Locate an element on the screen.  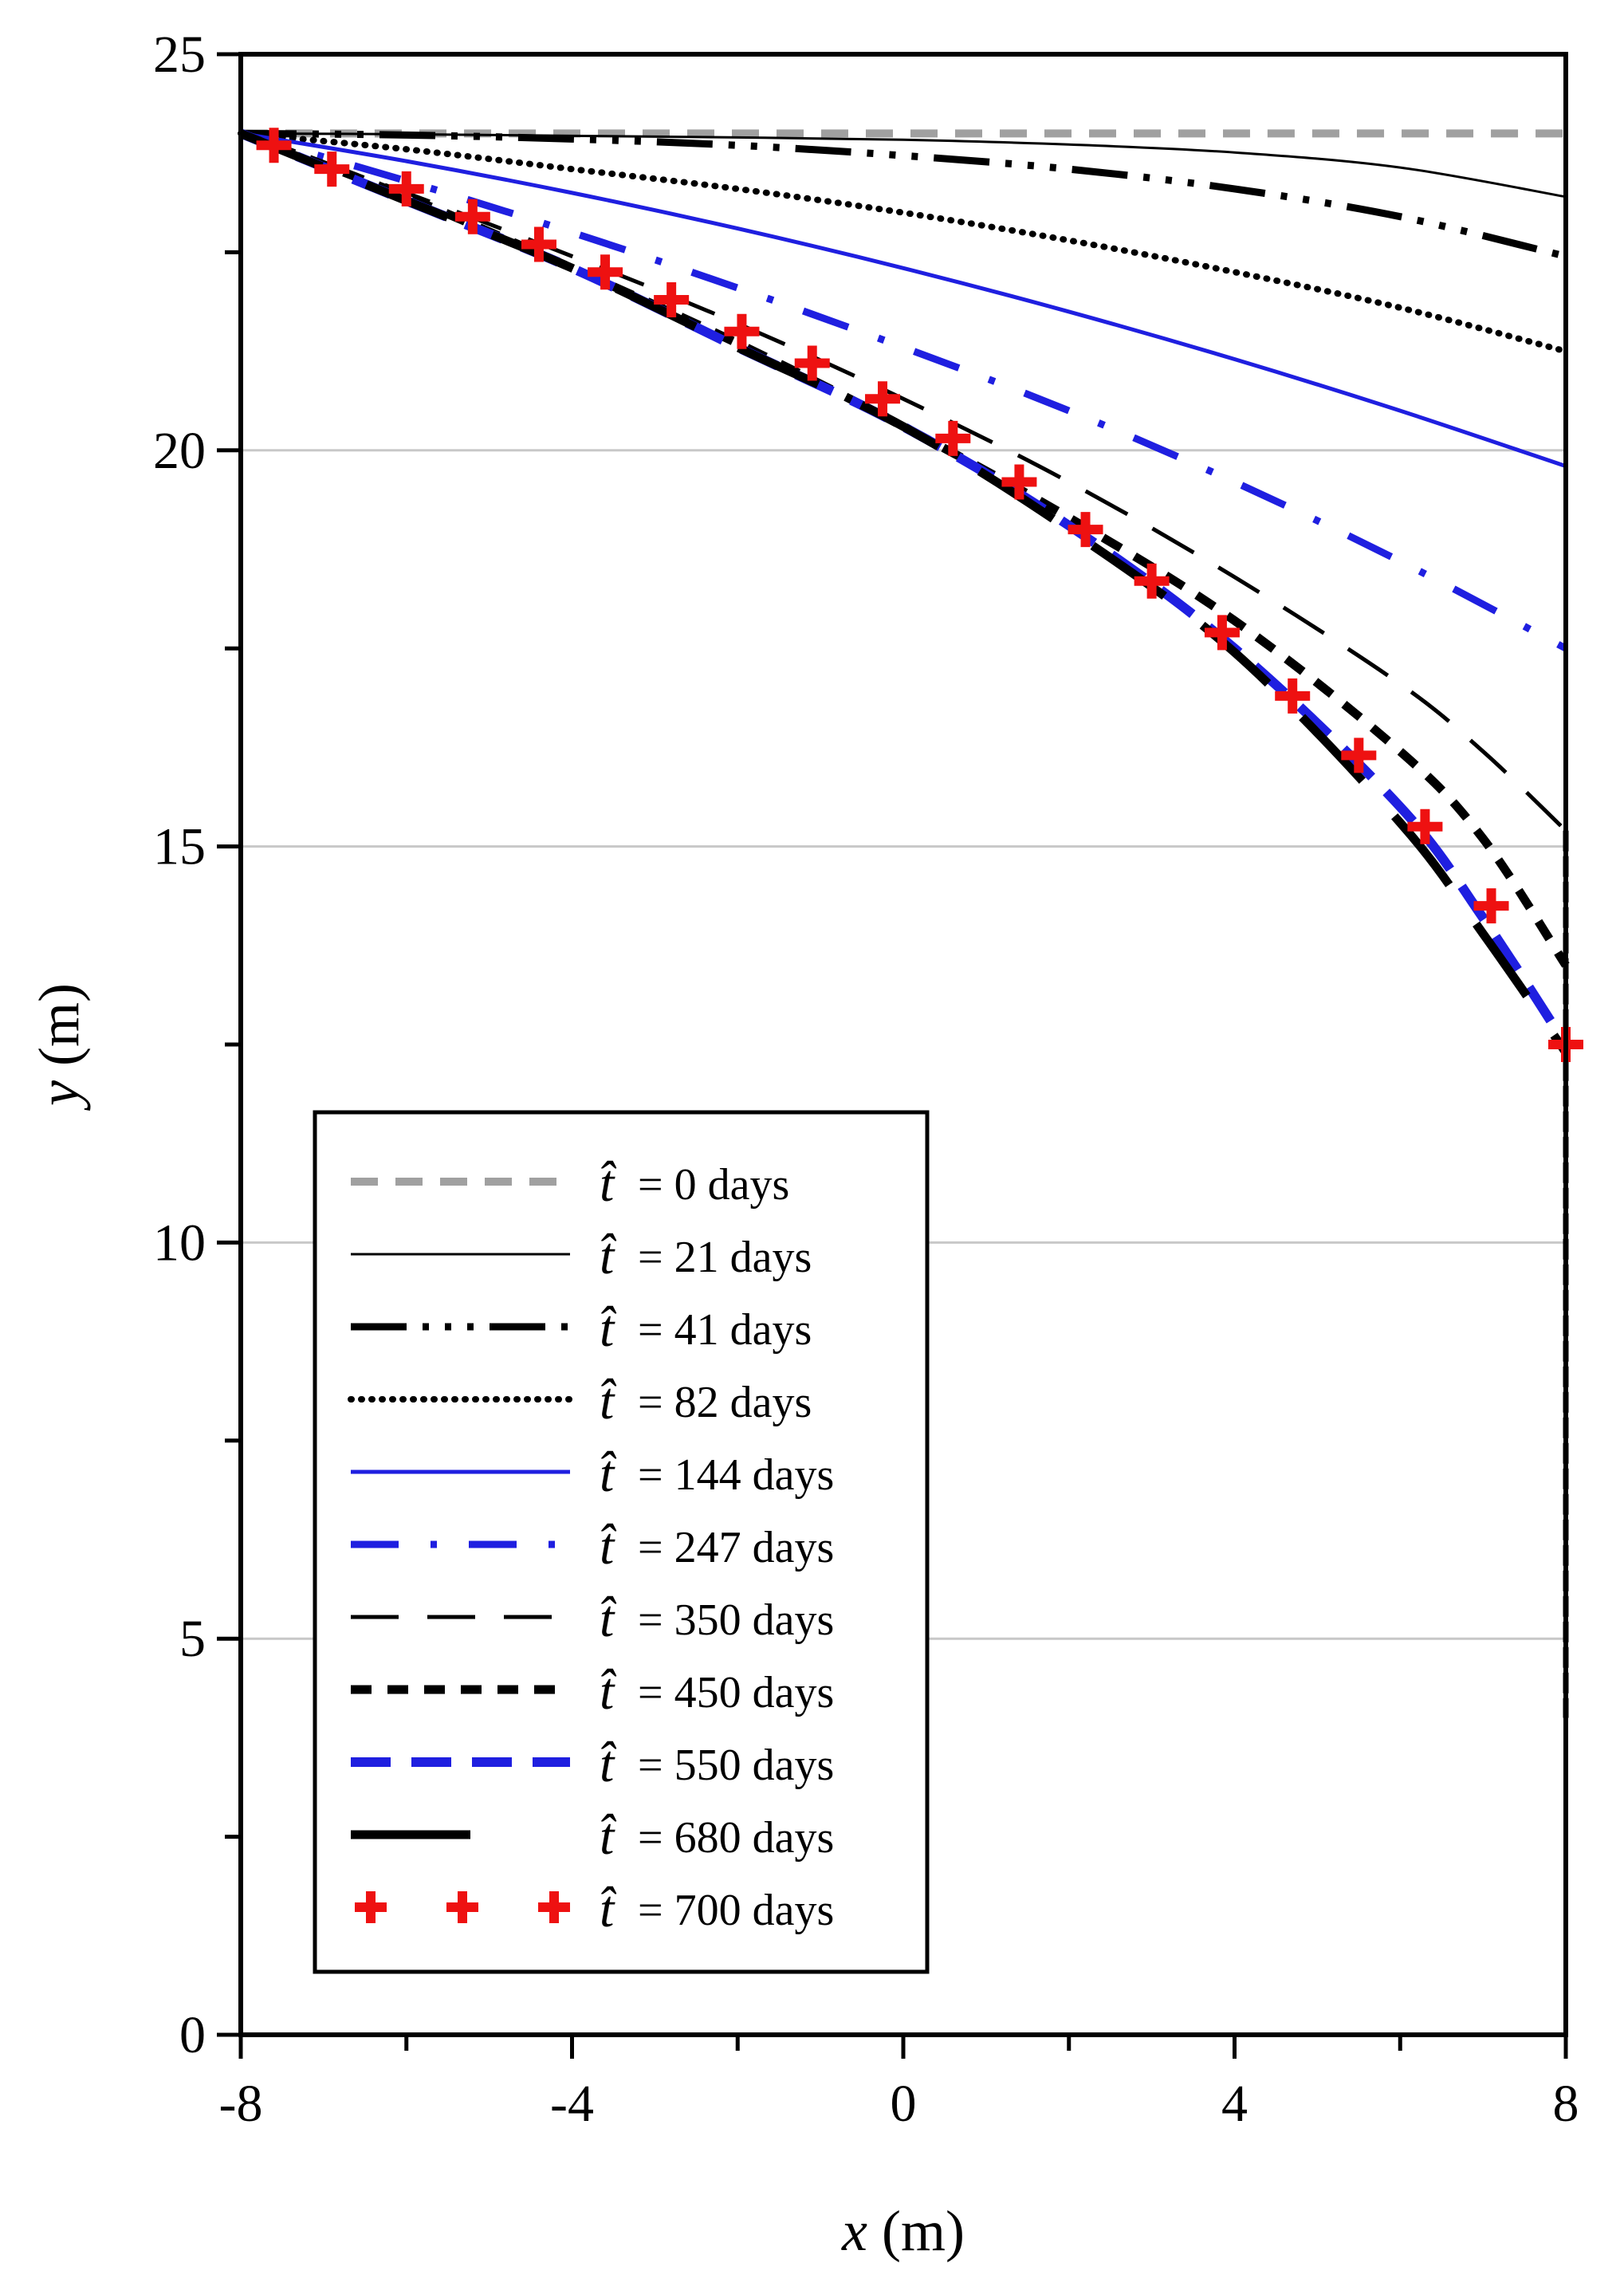
legend-label: = 144 days is located at coordinates (736, 1475).